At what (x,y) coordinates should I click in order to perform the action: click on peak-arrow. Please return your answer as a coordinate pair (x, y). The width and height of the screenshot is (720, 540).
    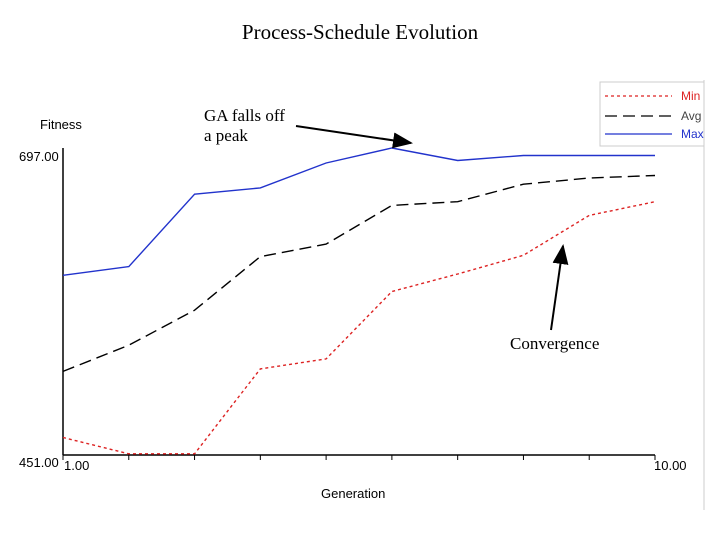
    Looking at the image, I should click on (354, 137).